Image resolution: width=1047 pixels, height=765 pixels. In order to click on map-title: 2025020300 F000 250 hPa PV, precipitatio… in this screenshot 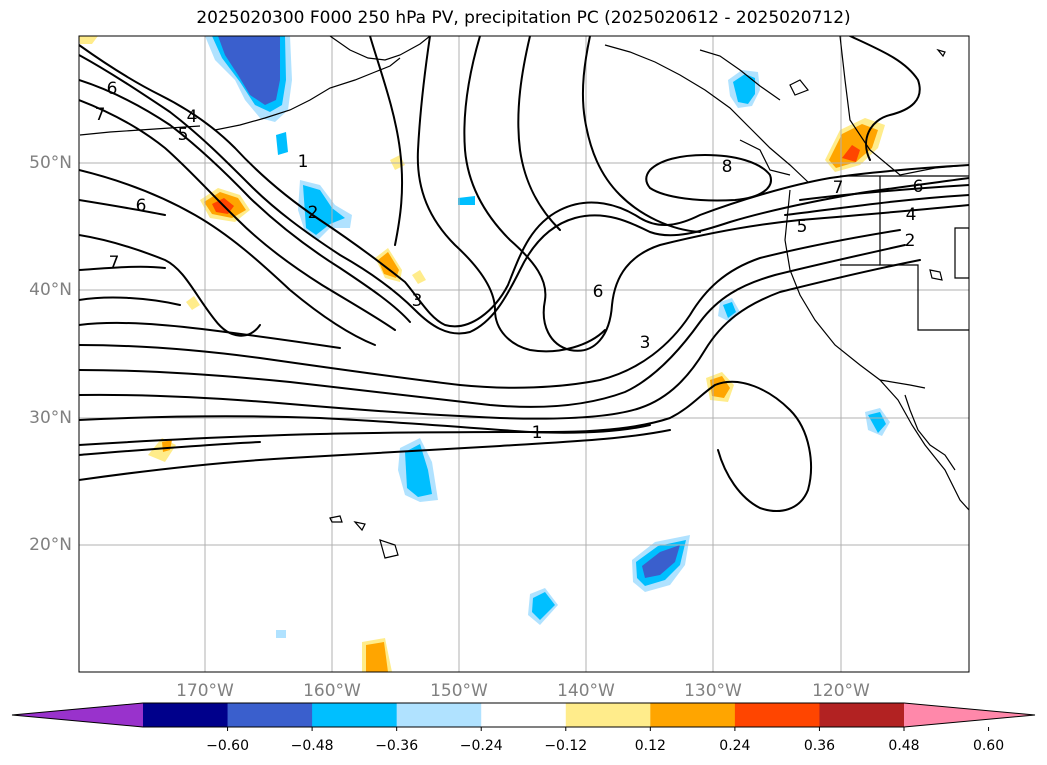, I will do `click(523, 18)`.